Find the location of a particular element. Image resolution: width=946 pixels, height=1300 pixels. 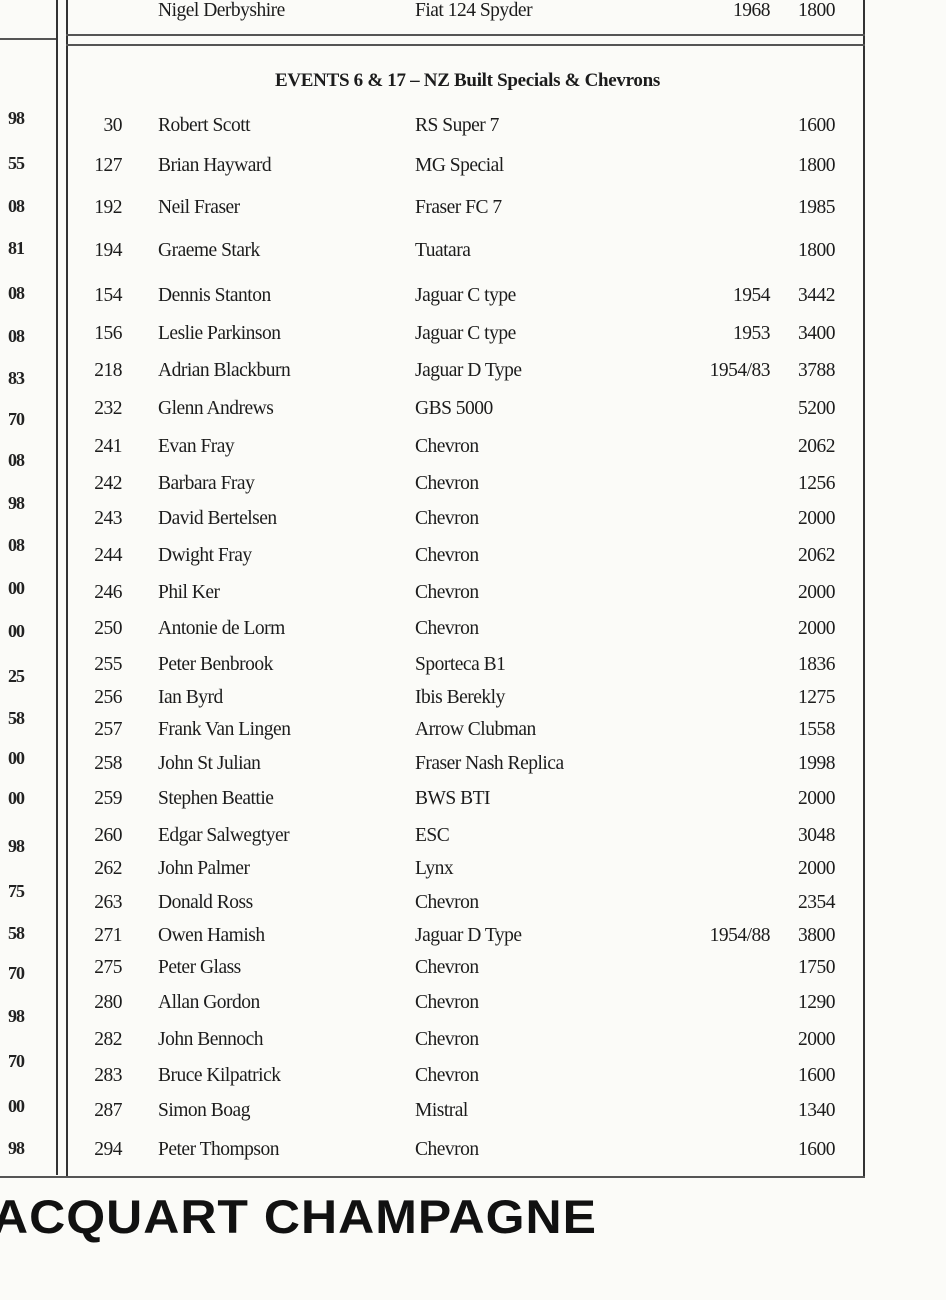

car-number: 280 is located at coordinates (108, 1002).